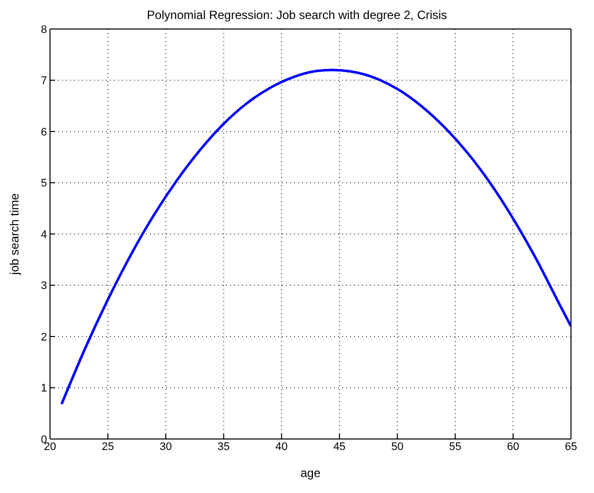 This screenshot has height=493, width=594. Describe the element at coordinates (310, 473) in the screenshot. I see `x-axis-title: age` at that location.